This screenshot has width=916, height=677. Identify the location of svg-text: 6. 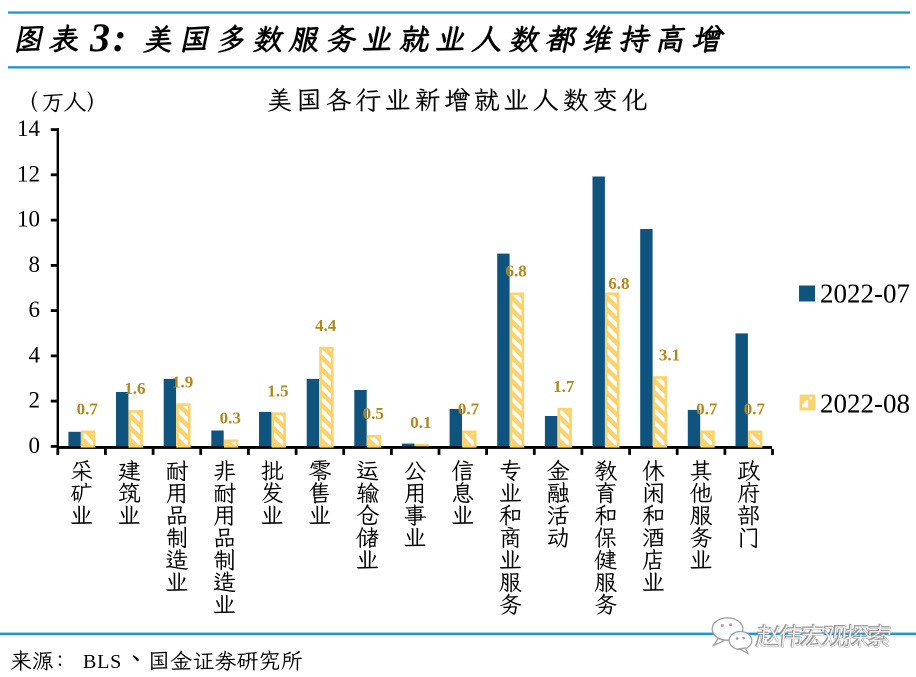
(35, 309).